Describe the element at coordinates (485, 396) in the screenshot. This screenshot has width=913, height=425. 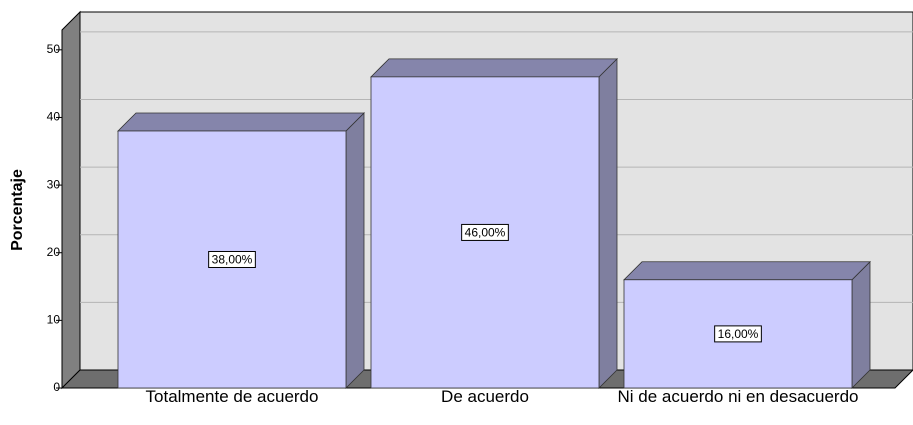
I see `x-tick-label: De acuerdo` at that location.